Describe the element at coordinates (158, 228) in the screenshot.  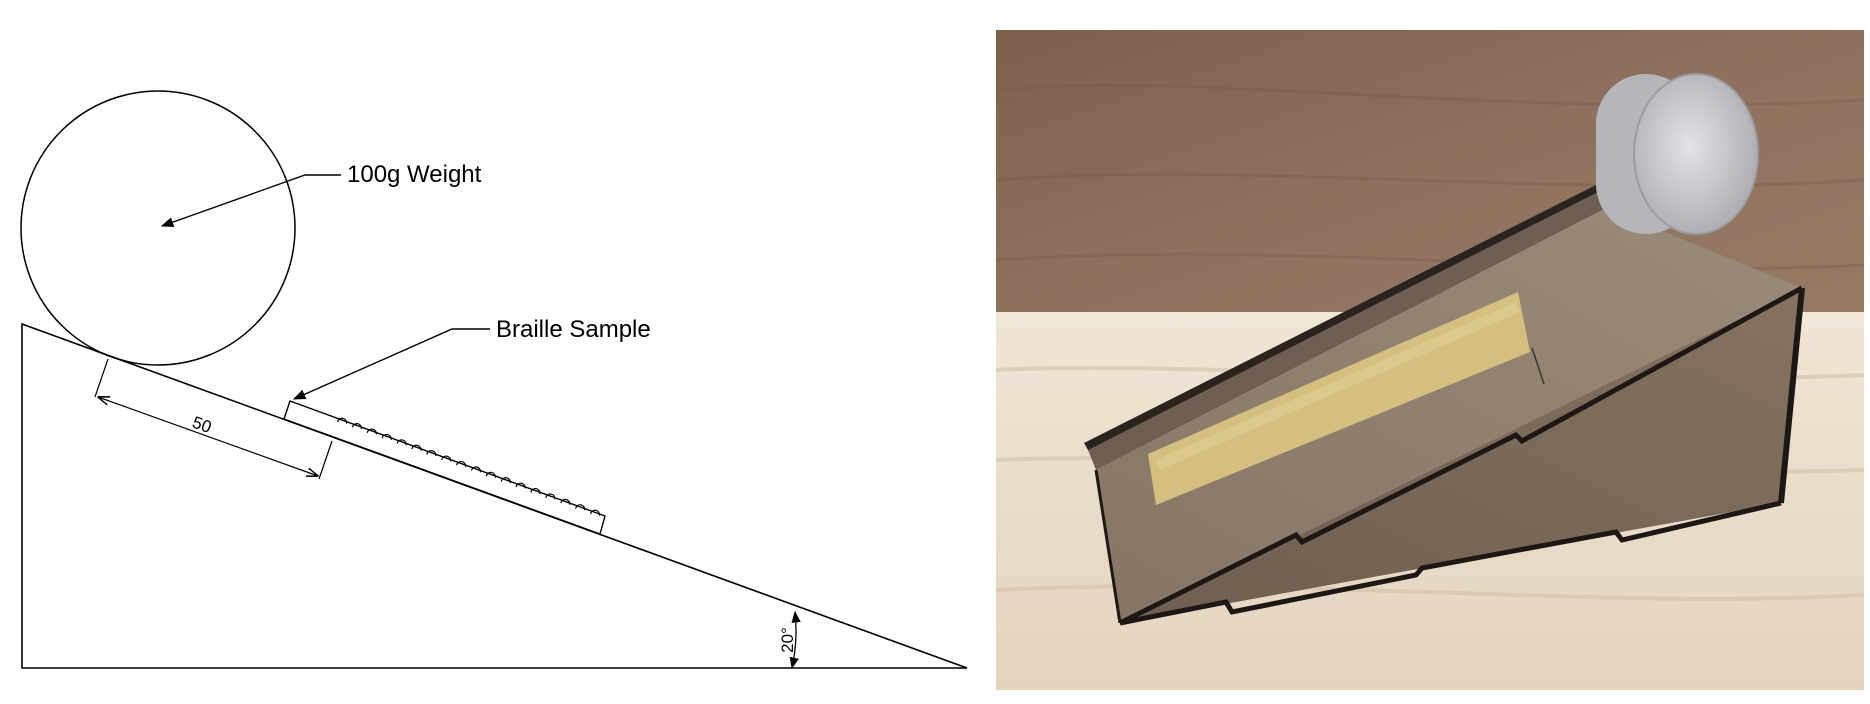
I see `weight-circle` at that location.